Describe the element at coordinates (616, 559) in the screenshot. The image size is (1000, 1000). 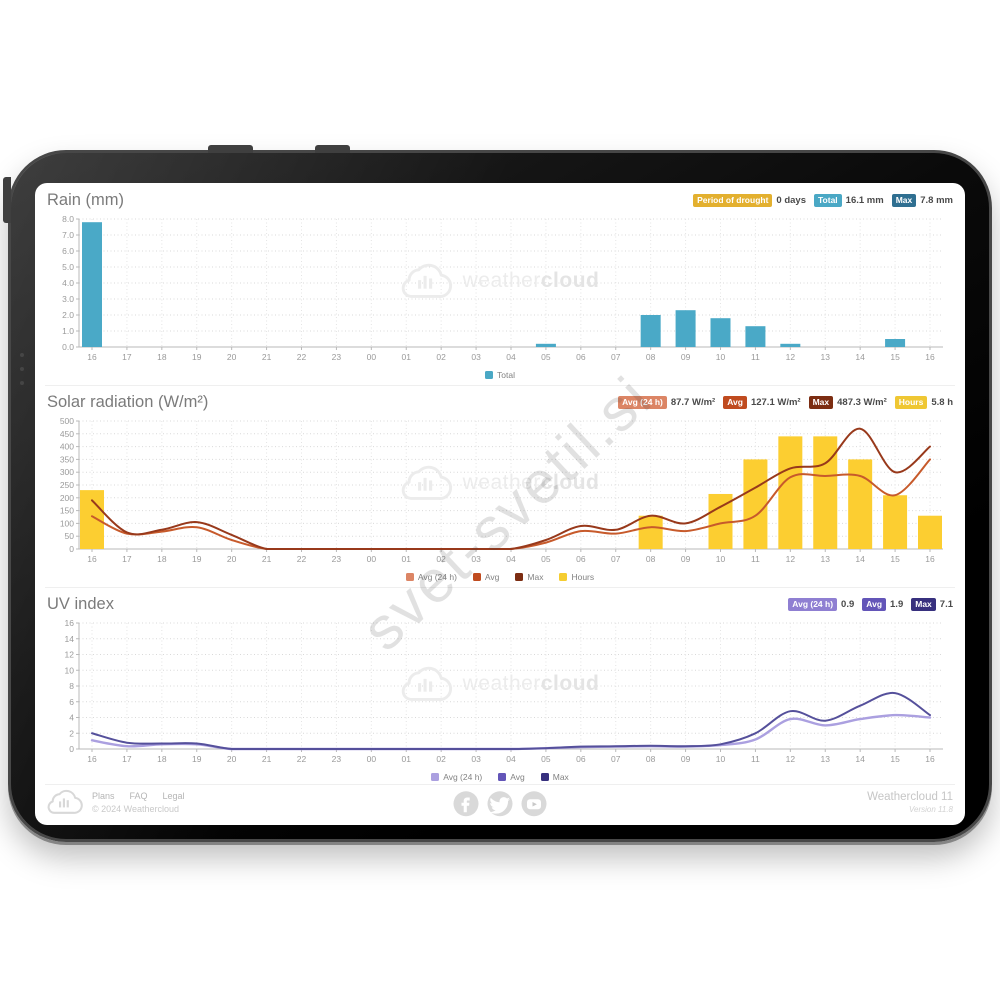
I see `svg-text: 07` at that location.